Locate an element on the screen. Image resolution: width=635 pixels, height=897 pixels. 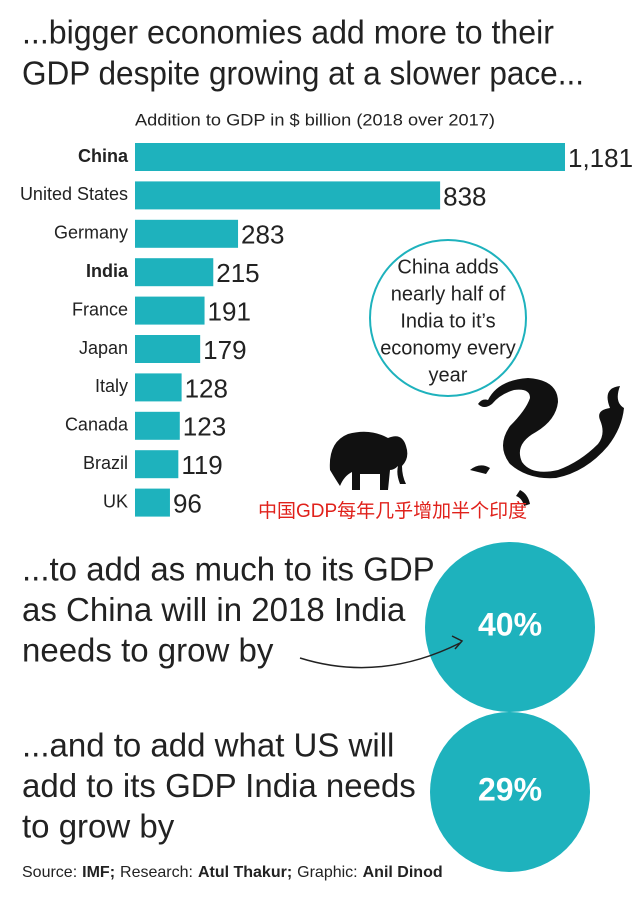
category-label: Germany is located at coordinates (91, 233).